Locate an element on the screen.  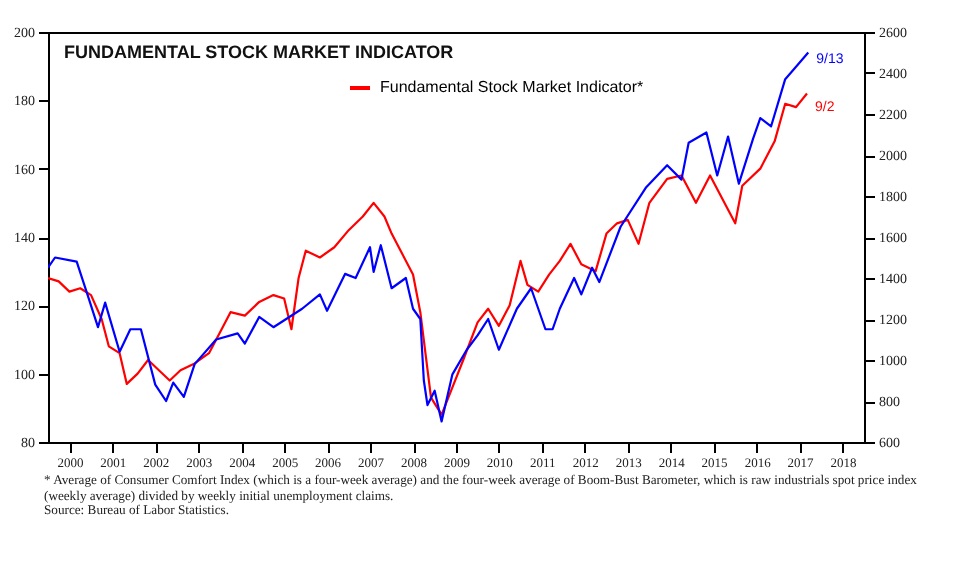
text: FUNDAMENTAL STOCK MARKET INDICATOR is located at coordinates (259, 52).